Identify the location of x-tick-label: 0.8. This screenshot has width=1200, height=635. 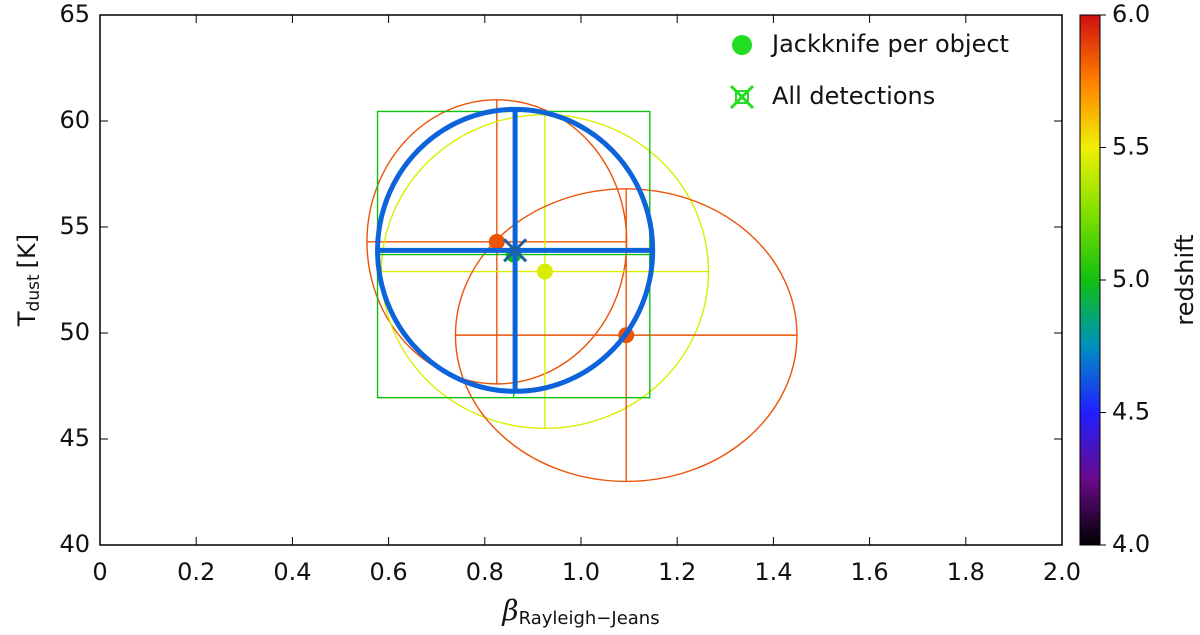
(485, 572).